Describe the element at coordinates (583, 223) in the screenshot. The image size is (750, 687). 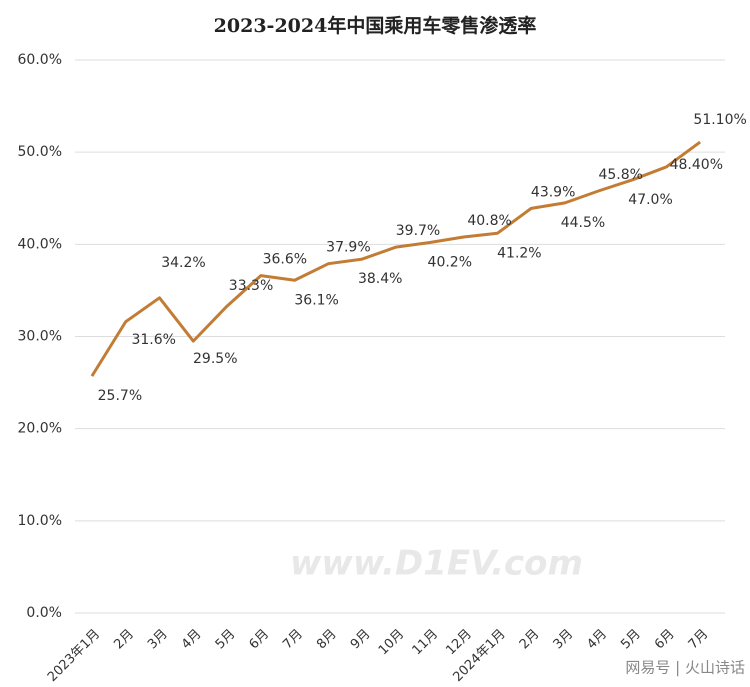
I see `data-label: 44.5%` at that location.